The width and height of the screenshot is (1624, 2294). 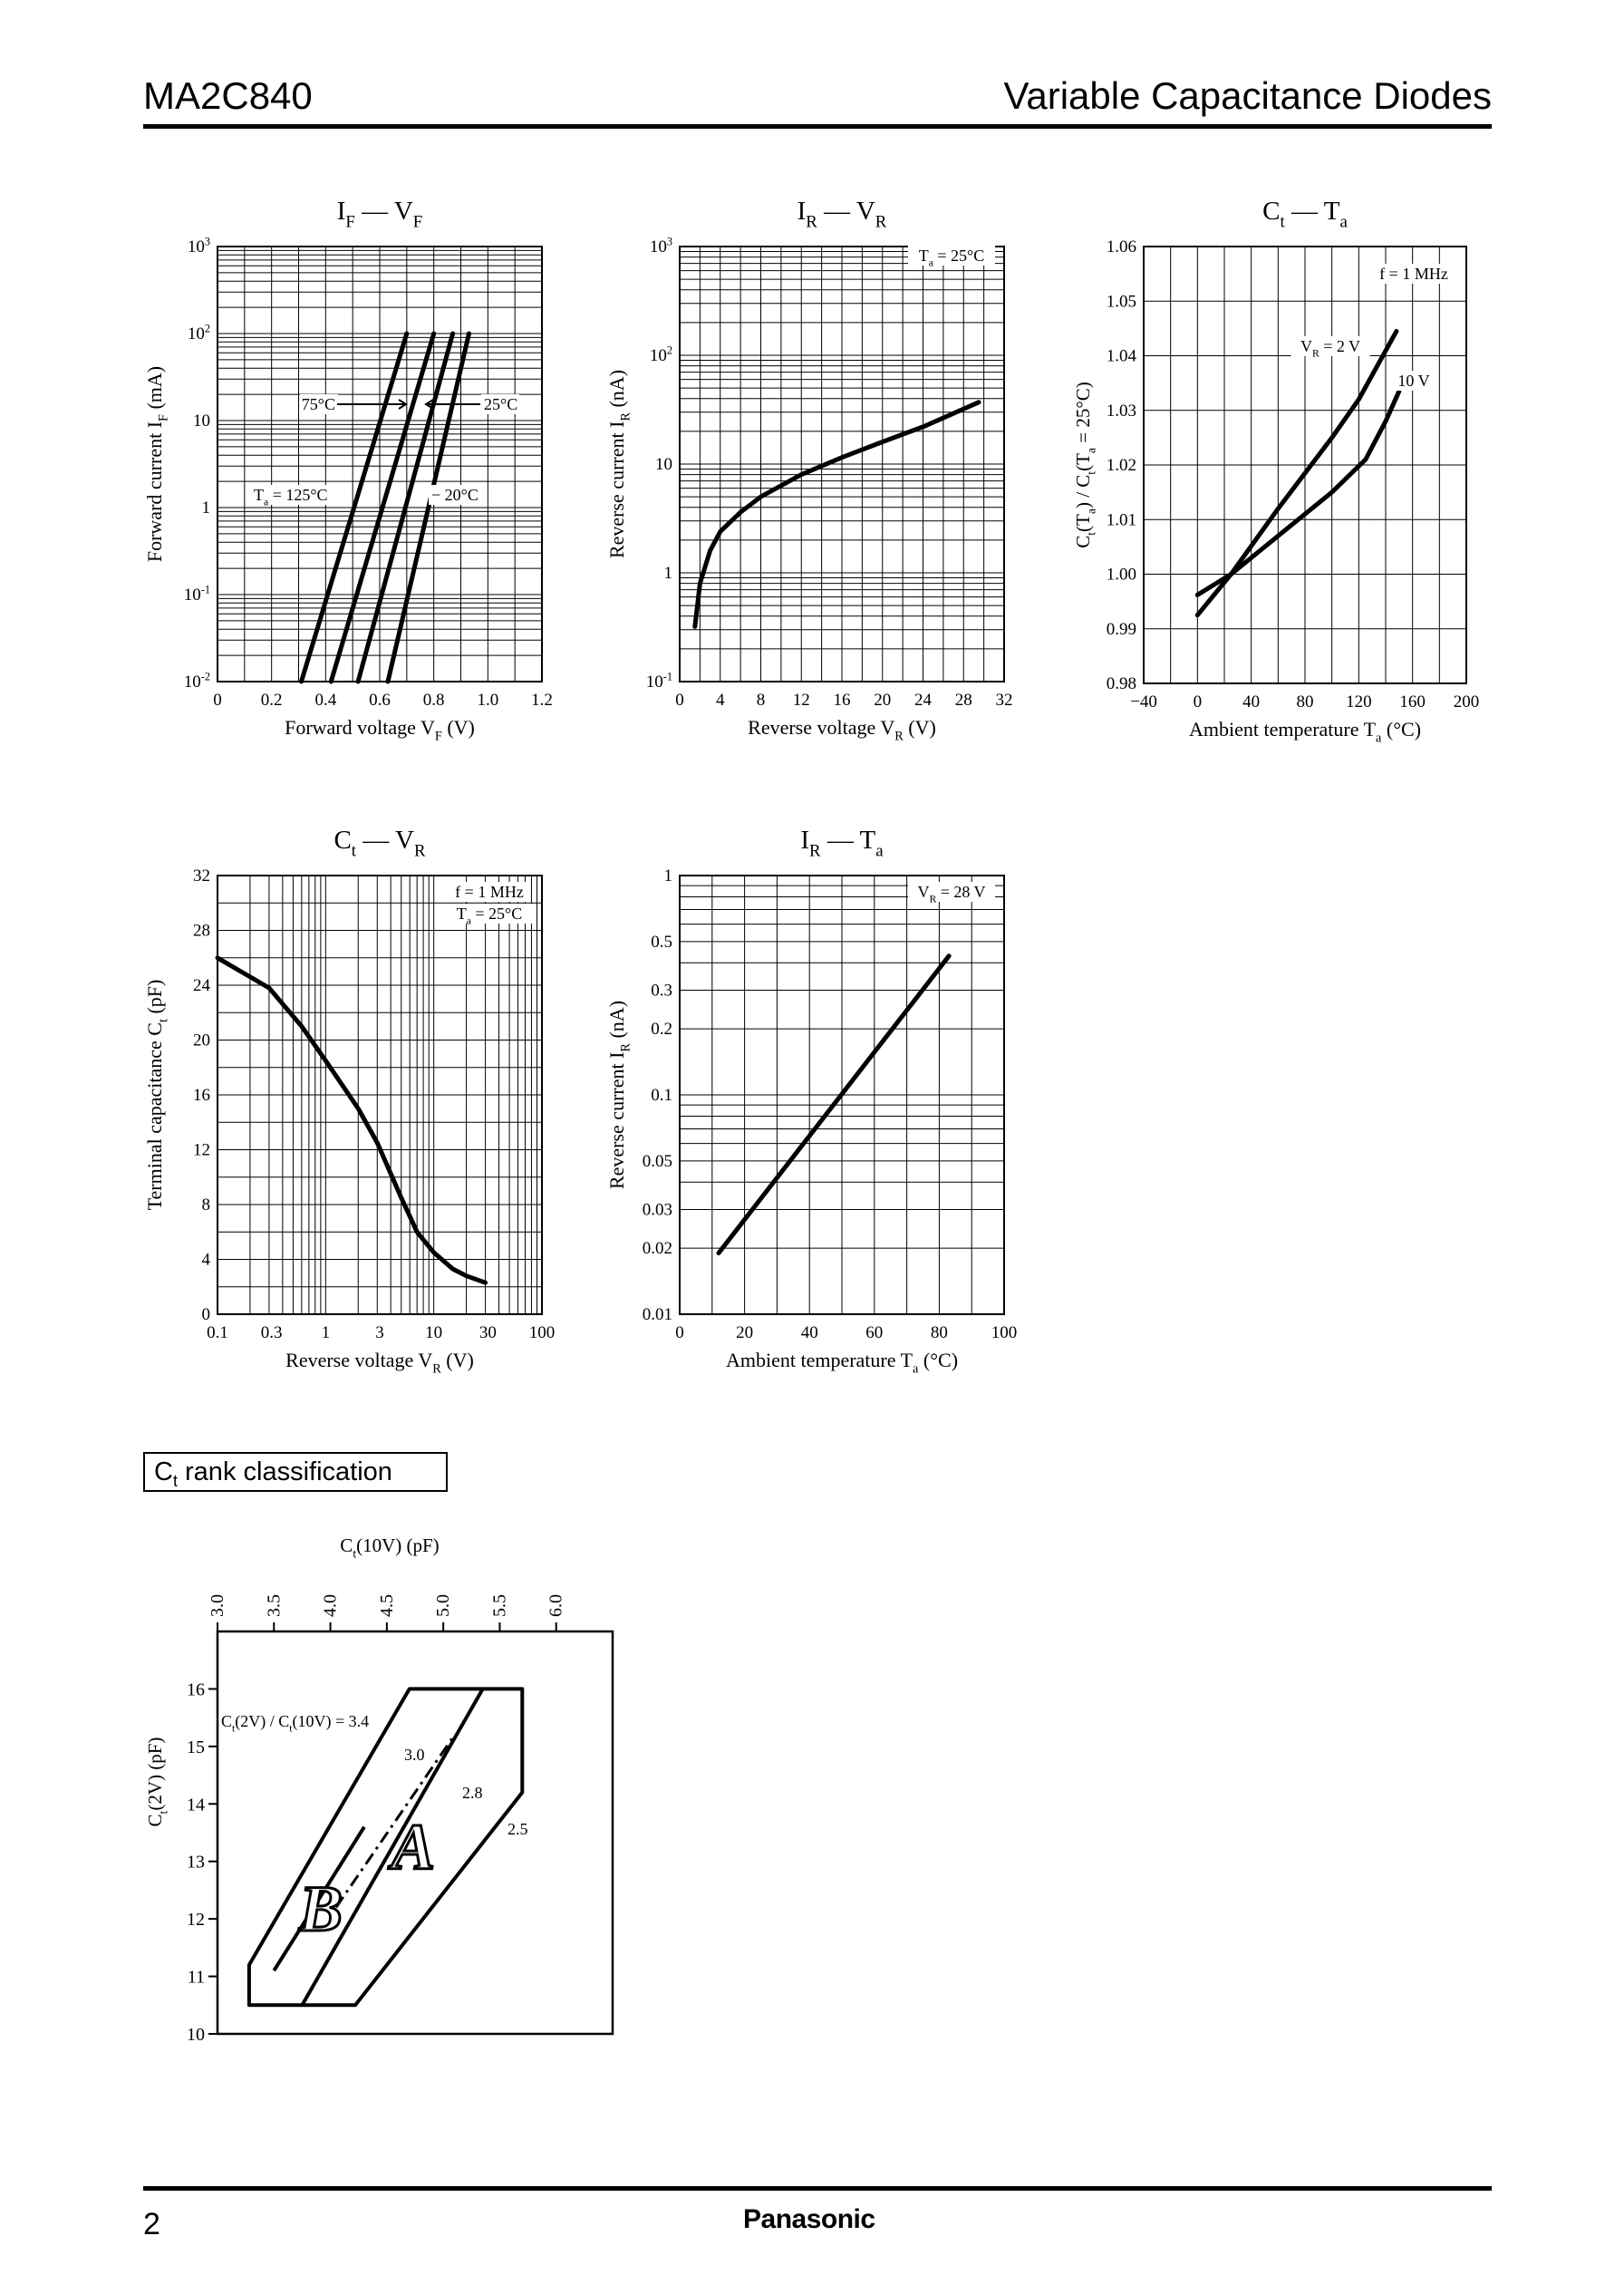 What do you see at coordinates (720, 700) in the screenshot?
I see `x-tick-label: 4` at bounding box center [720, 700].